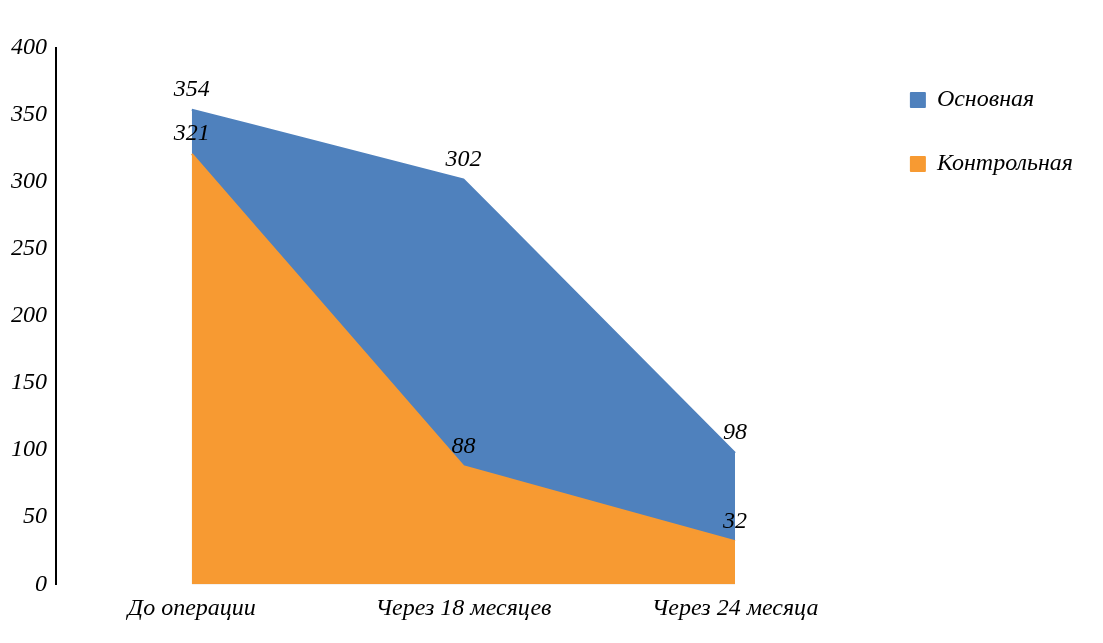 This screenshot has width=1103, height=643. Describe the element at coordinates (41, 582) in the screenshot. I see `y-tick-label: 0` at that location.